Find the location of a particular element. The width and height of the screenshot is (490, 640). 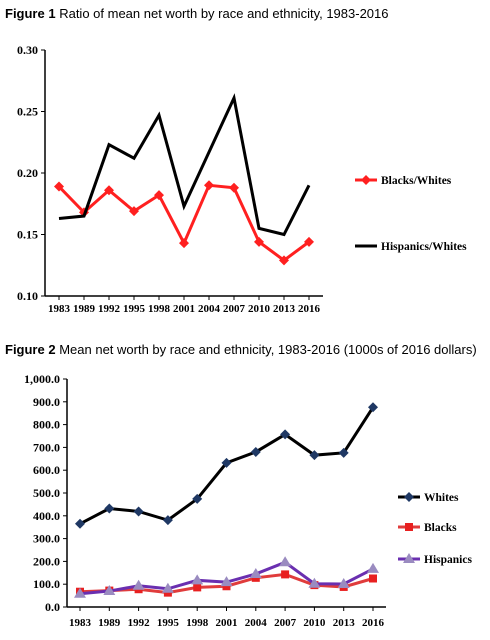

y-tick-label: 0.15 is located at coordinates (27, 235).